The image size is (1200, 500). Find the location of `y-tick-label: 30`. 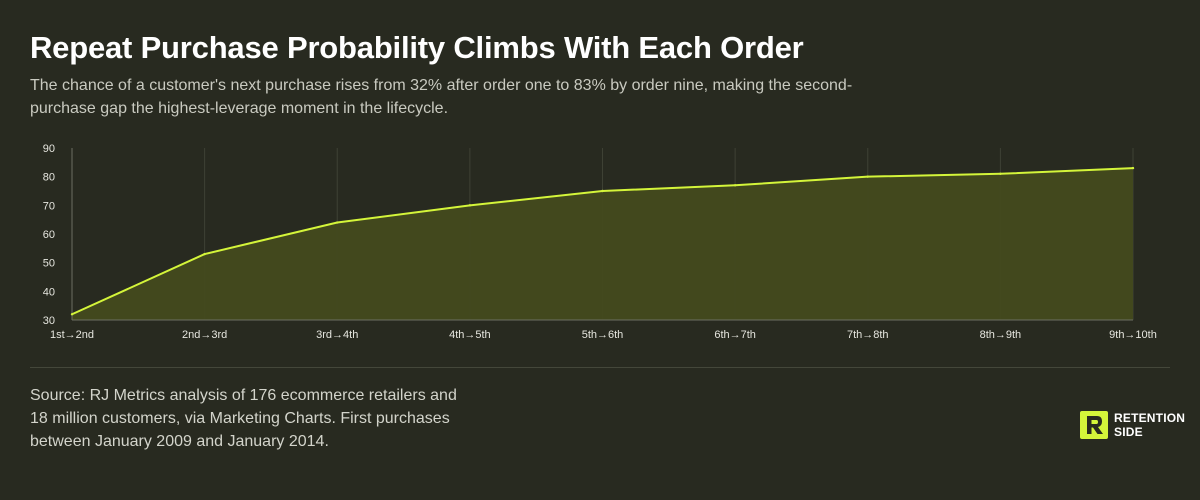

y-tick-label: 30 is located at coordinates (49, 321).